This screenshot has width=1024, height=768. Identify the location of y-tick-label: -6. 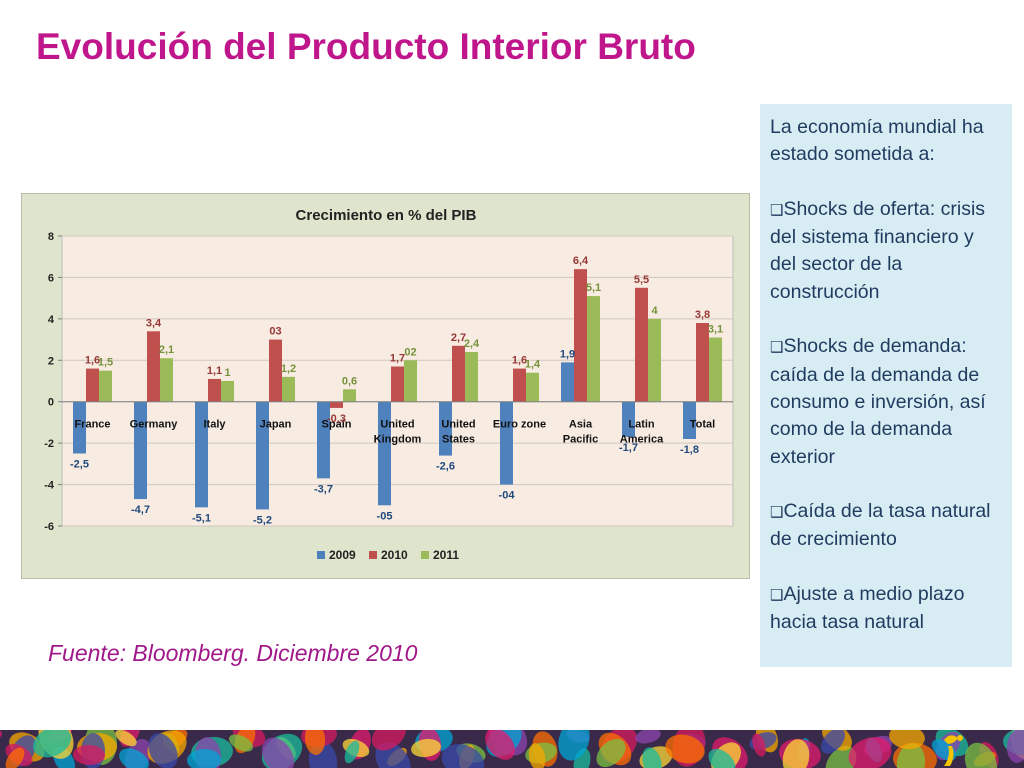
(49, 527).